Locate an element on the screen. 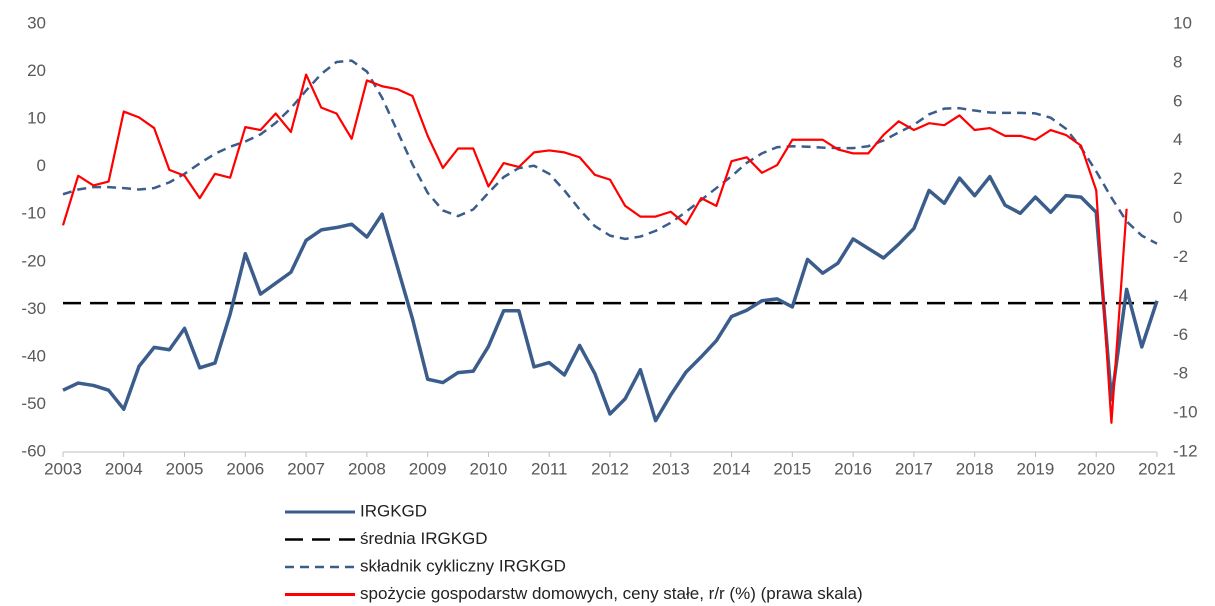 Image resolution: width=1215 pixels, height=606 pixels. x-tick-label: 2004 is located at coordinates (124, 468).